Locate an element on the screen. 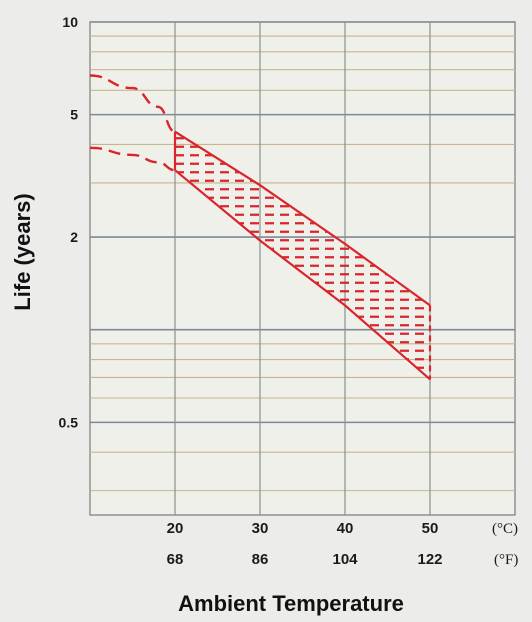  unit-celsius-label: (°C) is located at coordinates (505, 529).